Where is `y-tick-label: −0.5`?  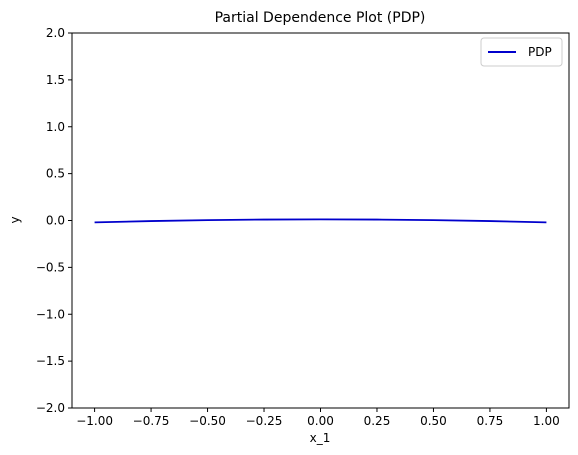 y-tick-label: −0.5 is located at coordinates (50, 267).